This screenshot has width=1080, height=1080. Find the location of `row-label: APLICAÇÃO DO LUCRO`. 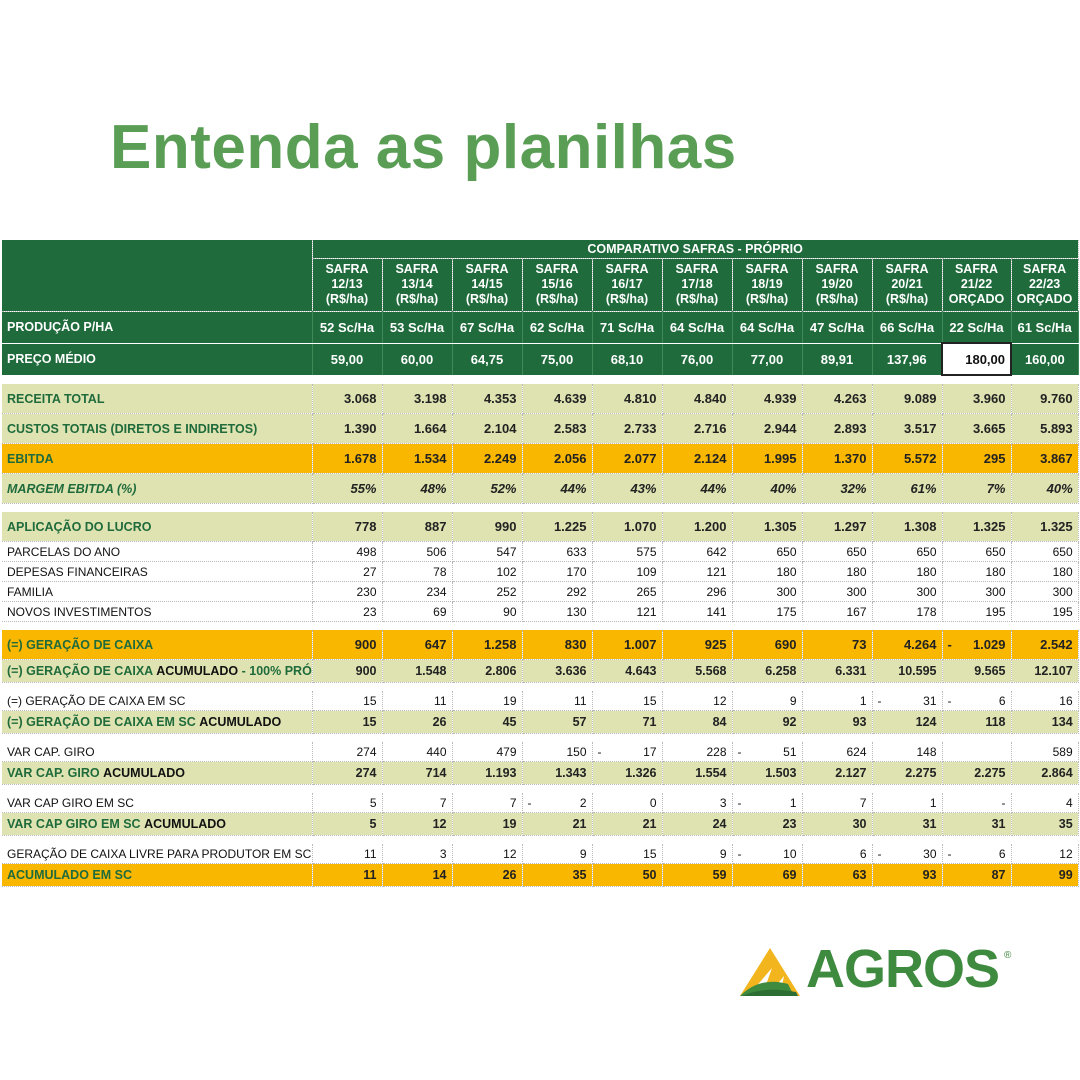

row-label: APLICAÇÃO DO LUCRO is located at coordinates (157, 527).